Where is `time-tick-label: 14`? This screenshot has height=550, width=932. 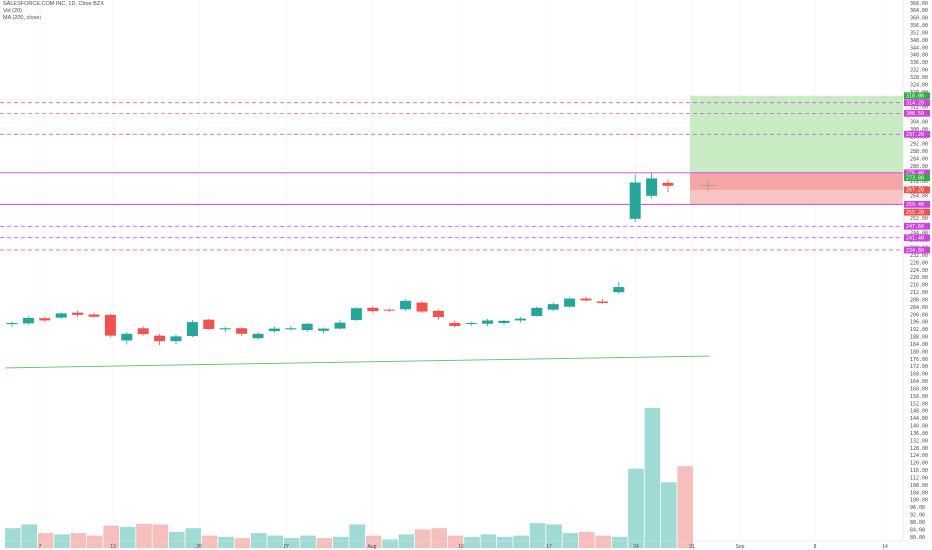 time-tick-label: 14 is located at coordinates (885, 547).